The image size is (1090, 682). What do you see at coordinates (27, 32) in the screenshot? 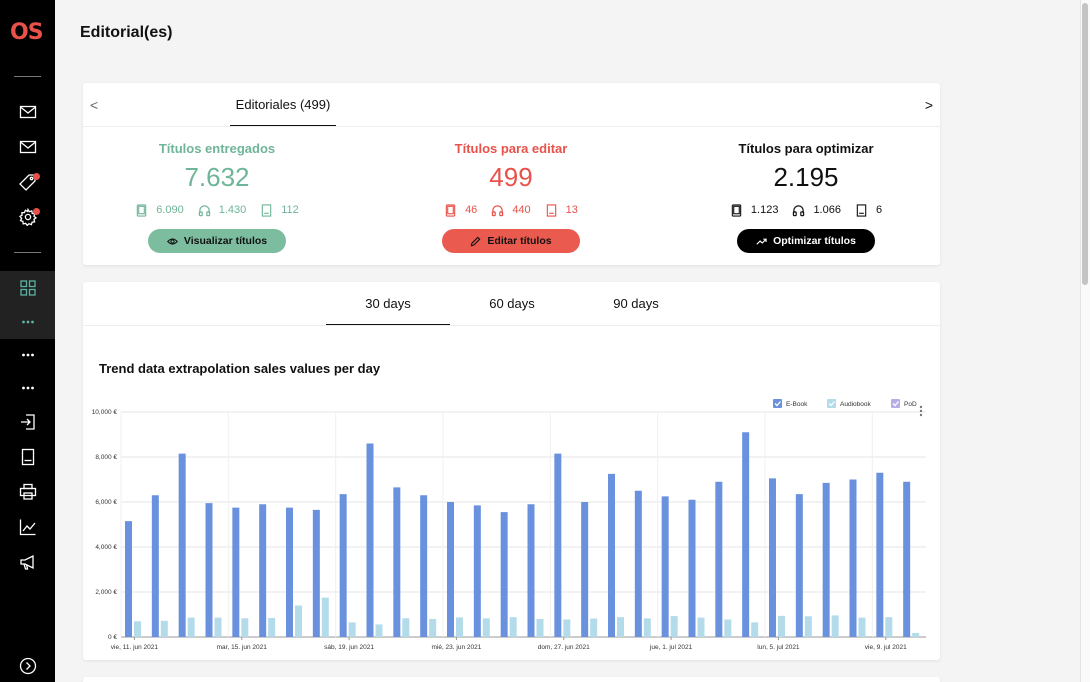
I see `app-logo: OS` at bounding box center [27, 32].